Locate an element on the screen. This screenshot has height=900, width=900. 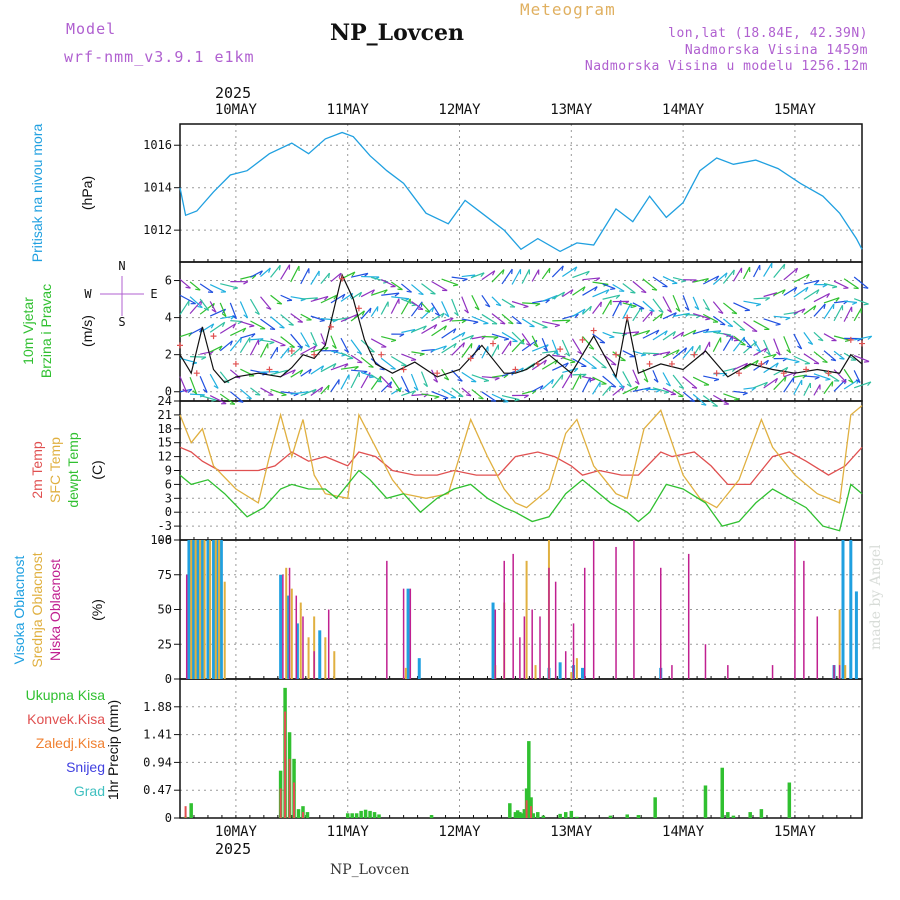
date-label-top: 12MAY is located at coordinates (459, 110).